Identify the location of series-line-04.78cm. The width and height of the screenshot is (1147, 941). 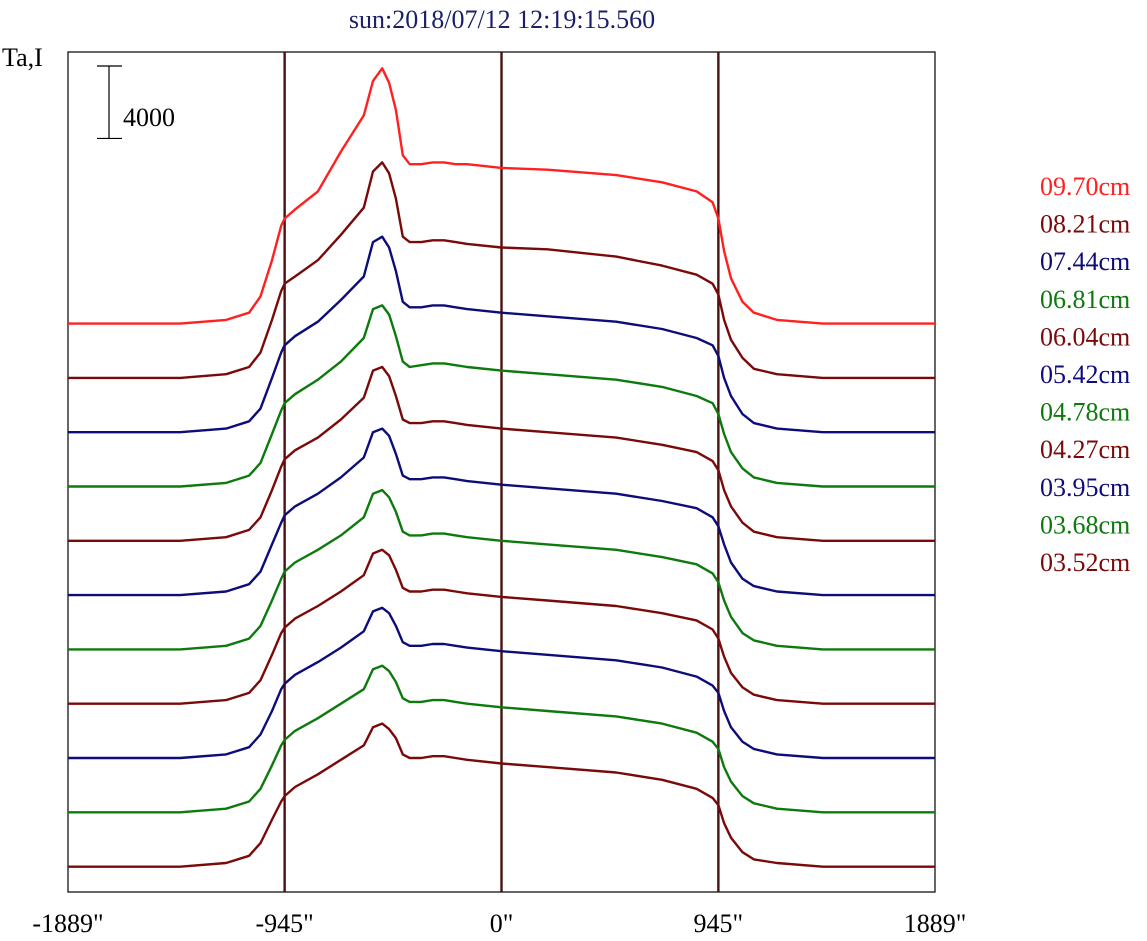
(501, 569).